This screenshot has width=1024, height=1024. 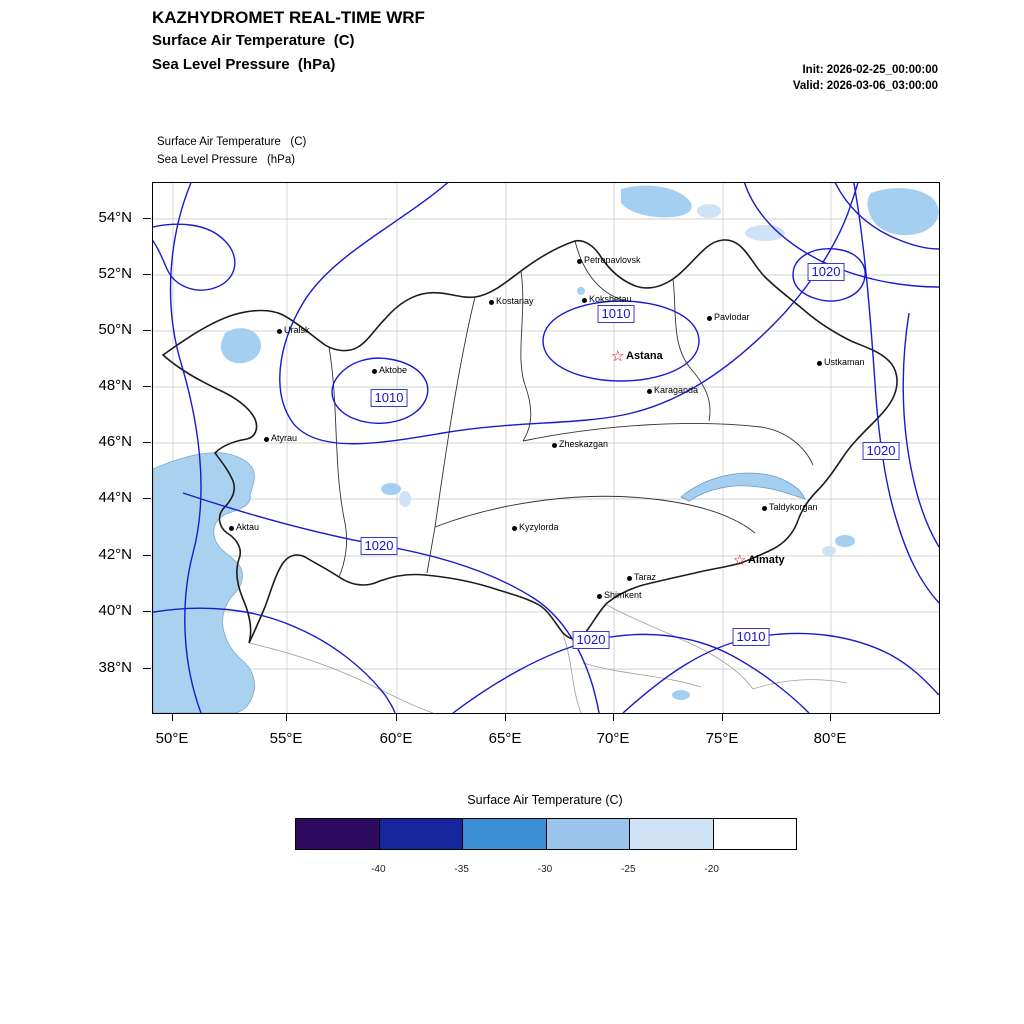 What do you see at coordinates (115, 610) in the screenshot?
I see `lat-tick-label: 40°N` at bounding box center [115, 610].